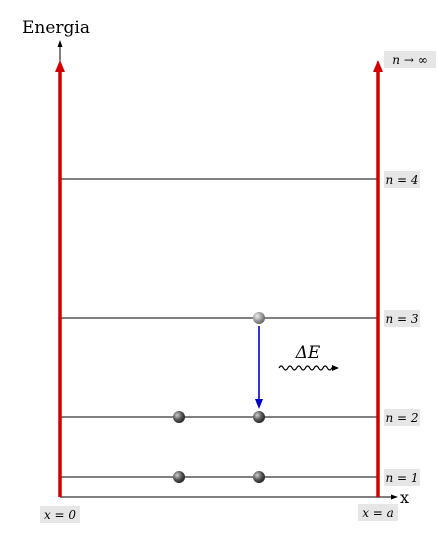 This screenshot has width=438, height=557. I want to click on wall-right-label: x = a, so click(378, 513).